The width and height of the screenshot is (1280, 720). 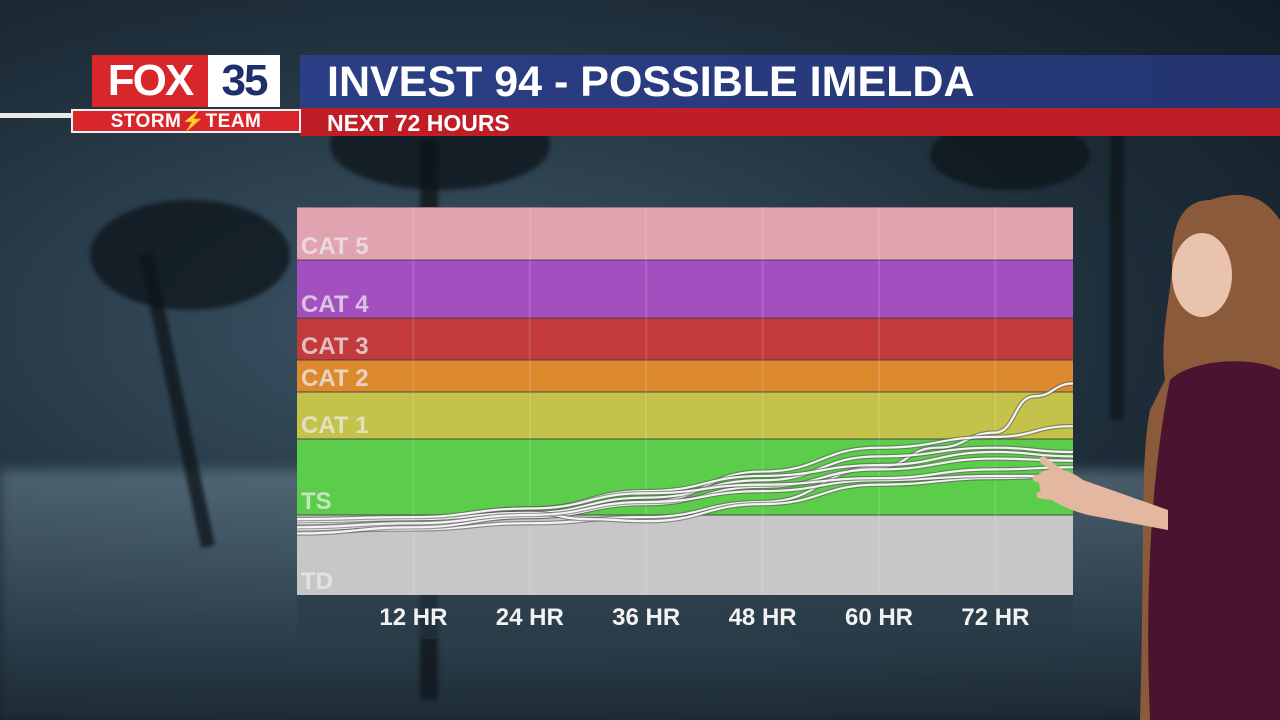 What do you see at coordinates (317, 581) in the screenshot?
I see `band-label-td: TD` at bounding box center [317, 581].